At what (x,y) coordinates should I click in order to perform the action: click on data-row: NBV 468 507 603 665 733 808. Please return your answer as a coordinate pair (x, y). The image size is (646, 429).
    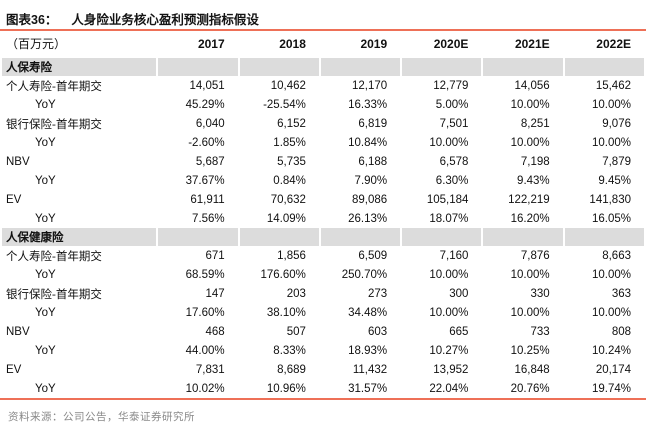
    Looking at the image, I should click on (323, 331).